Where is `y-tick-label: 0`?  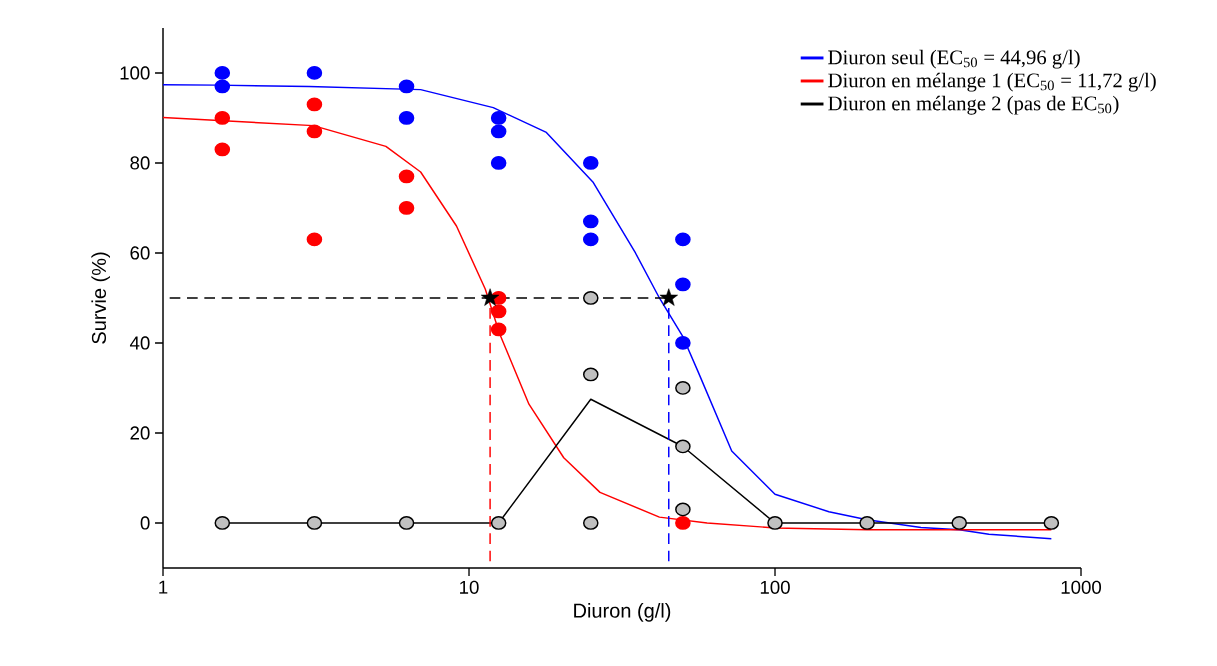
y-tick-label: 0 is located at coordinates (145, 523).